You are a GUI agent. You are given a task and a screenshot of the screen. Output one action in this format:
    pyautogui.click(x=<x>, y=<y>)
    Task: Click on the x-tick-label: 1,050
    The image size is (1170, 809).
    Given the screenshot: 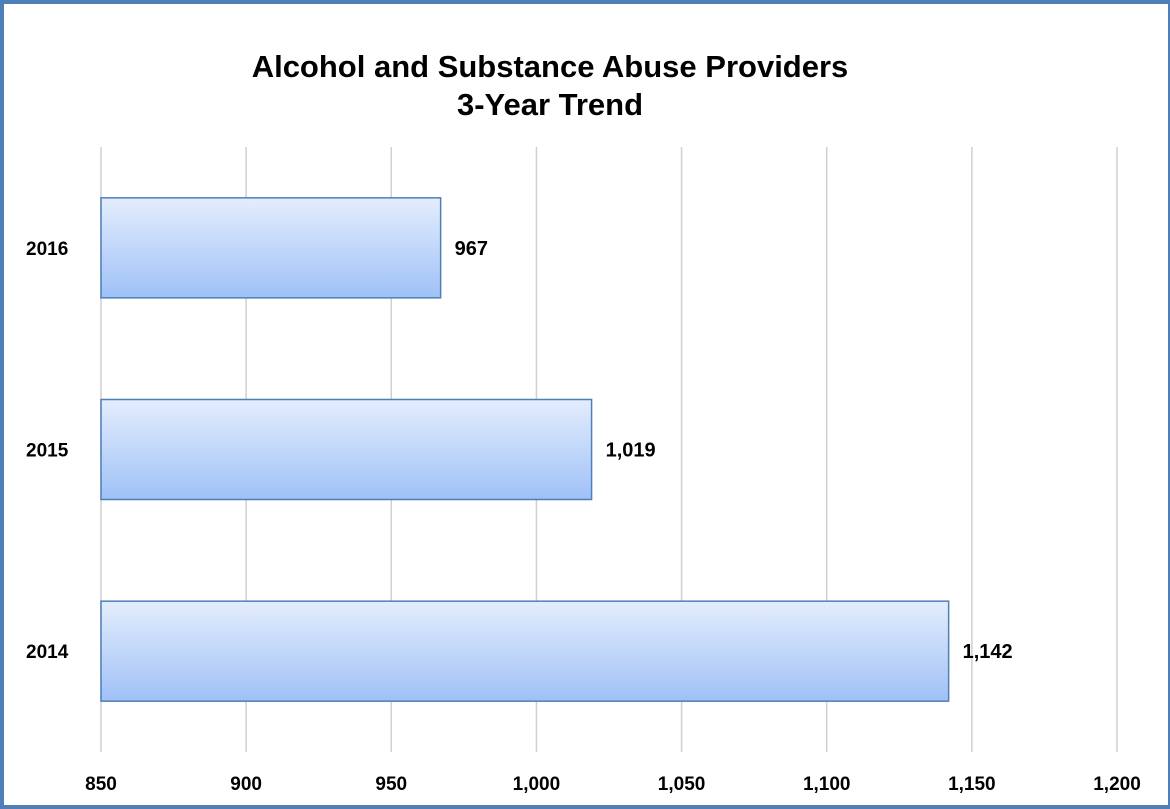 What is the action you would take?
    pyautogui.click(x=682, y=784)
    